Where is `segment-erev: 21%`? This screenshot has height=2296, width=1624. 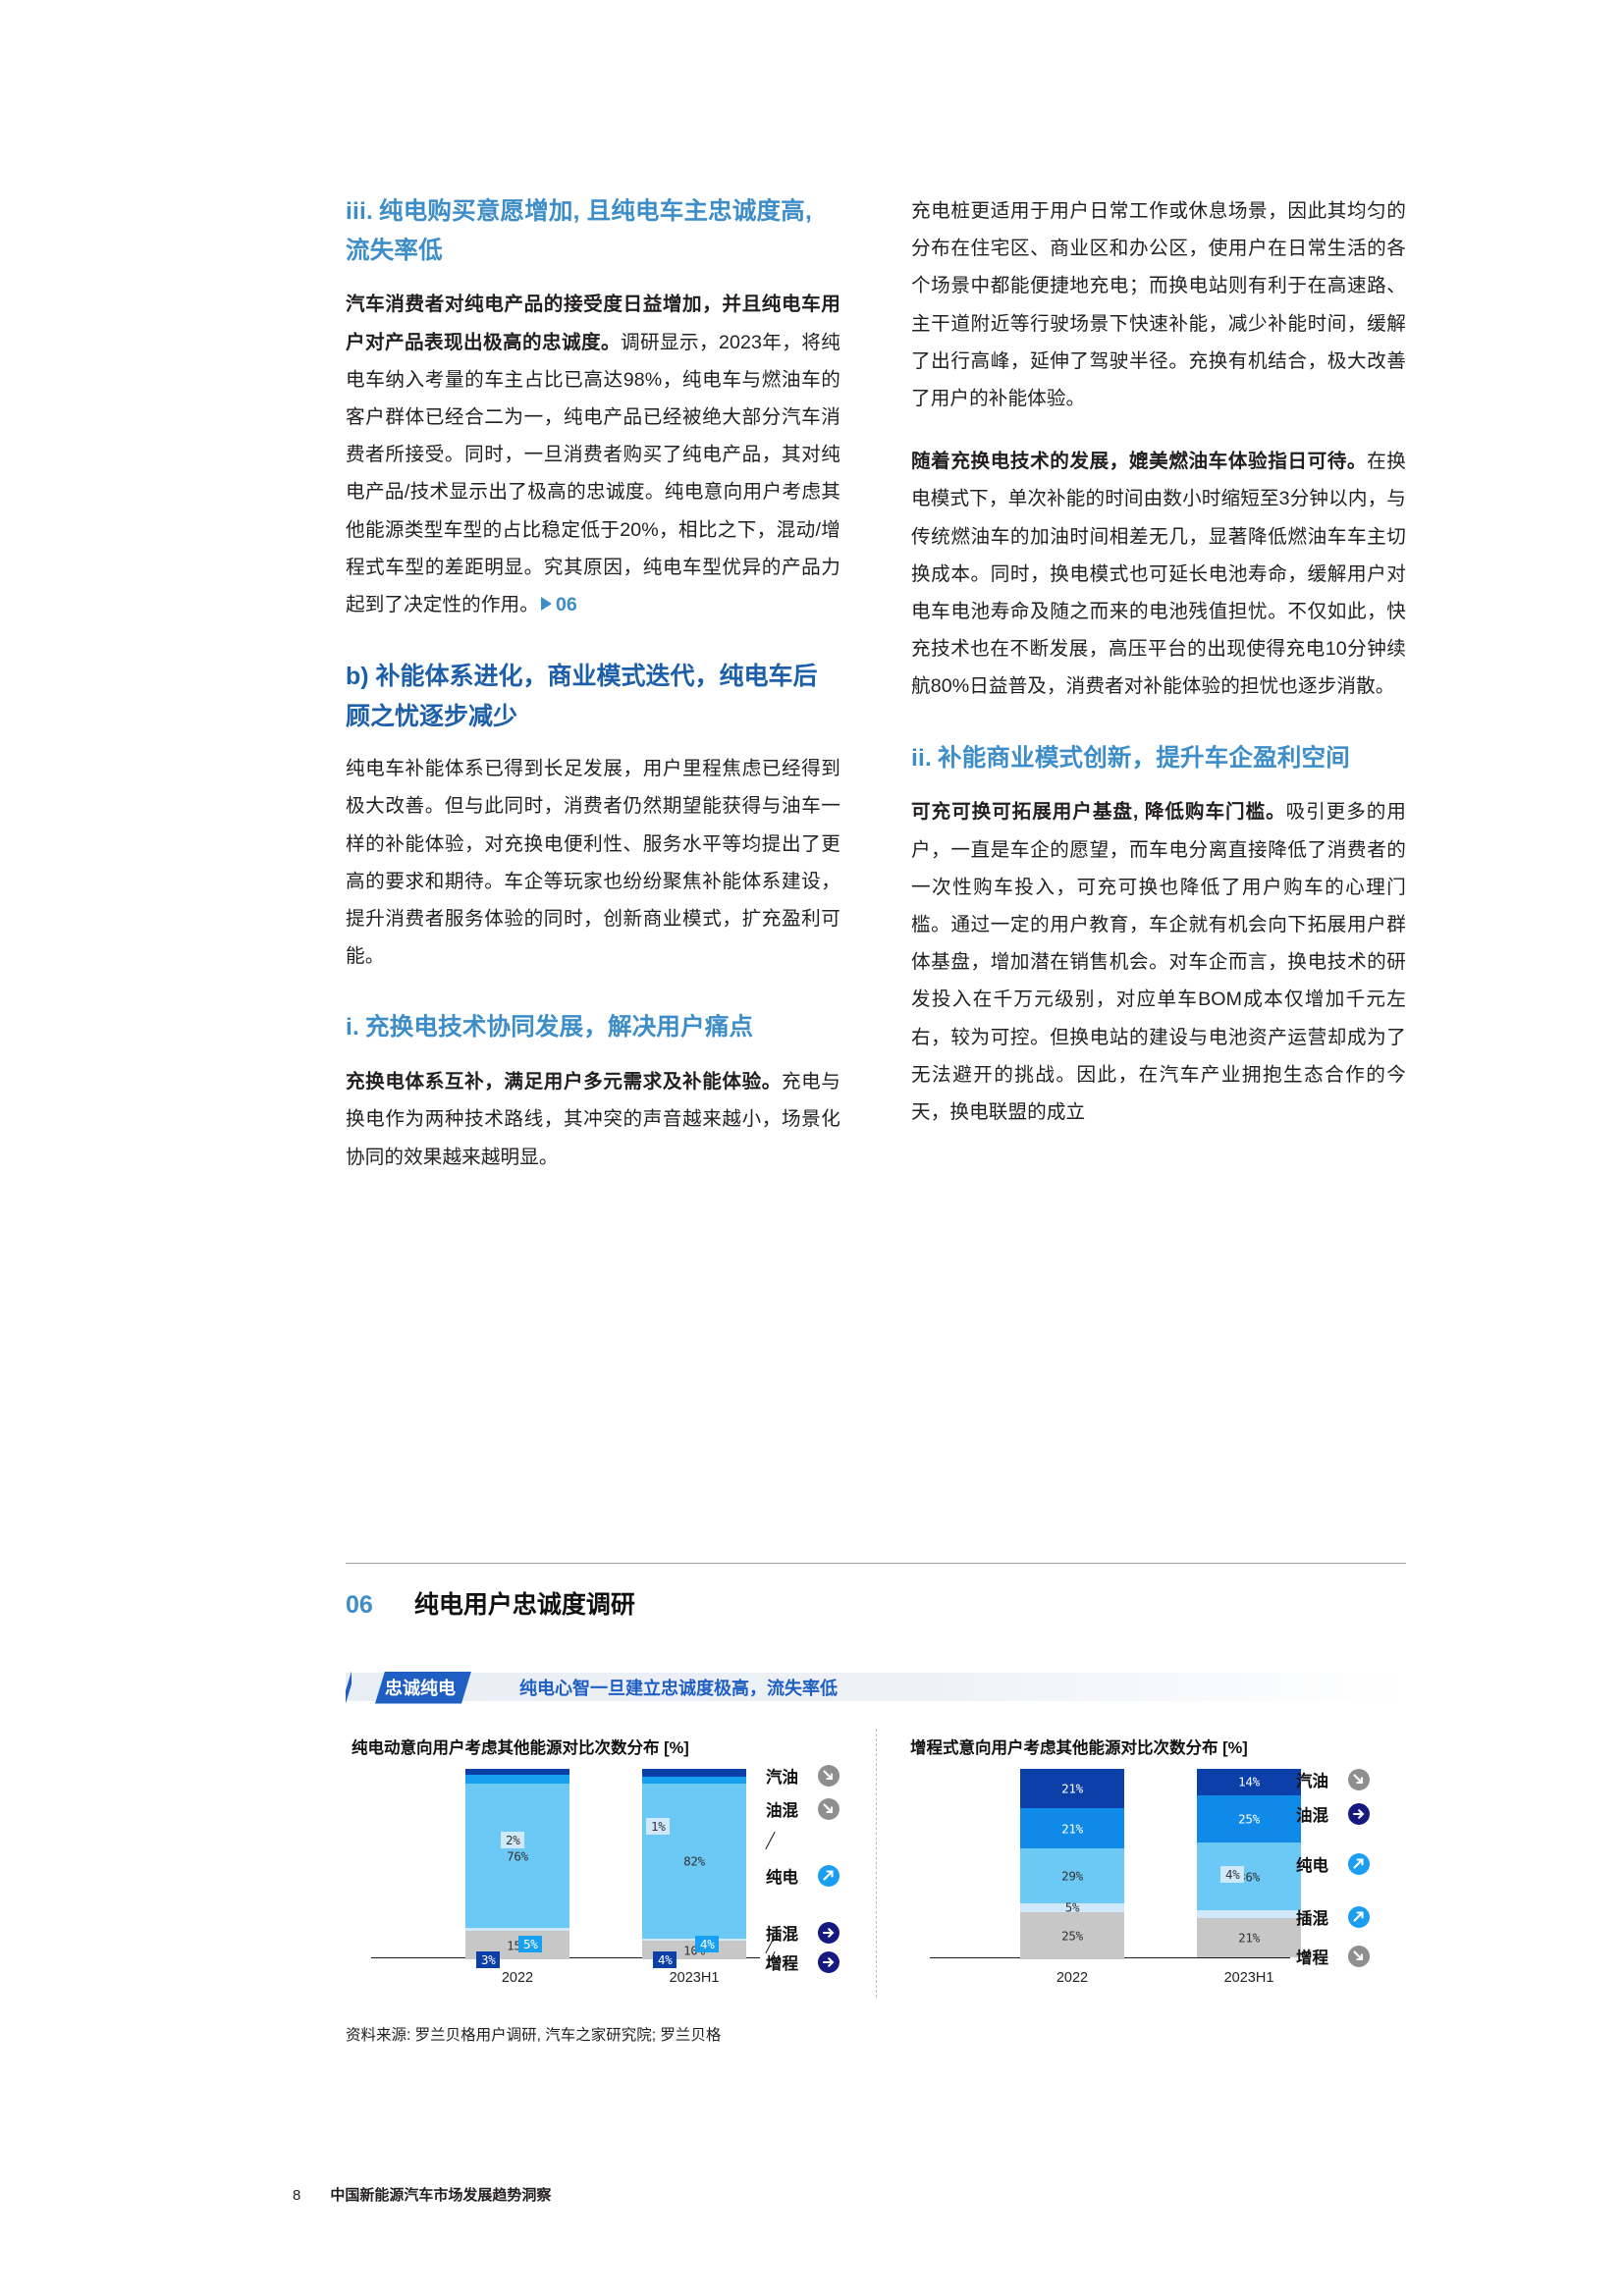 segment-erev: 21% is located at coordinates (1072, 1789).